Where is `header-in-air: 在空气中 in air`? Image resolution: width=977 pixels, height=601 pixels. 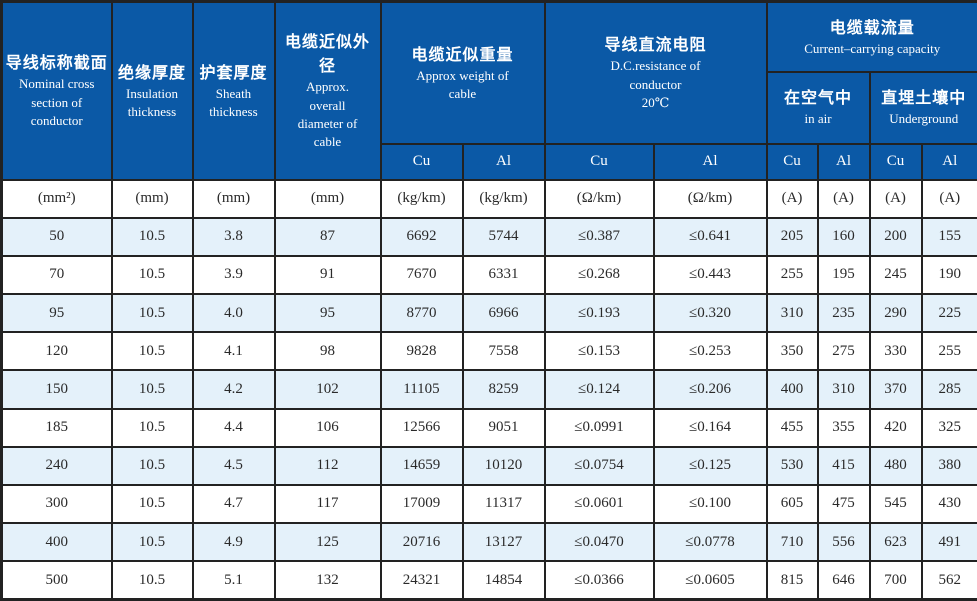 header-in-air: 在空气中 in air is located at coordinates (818, 107).